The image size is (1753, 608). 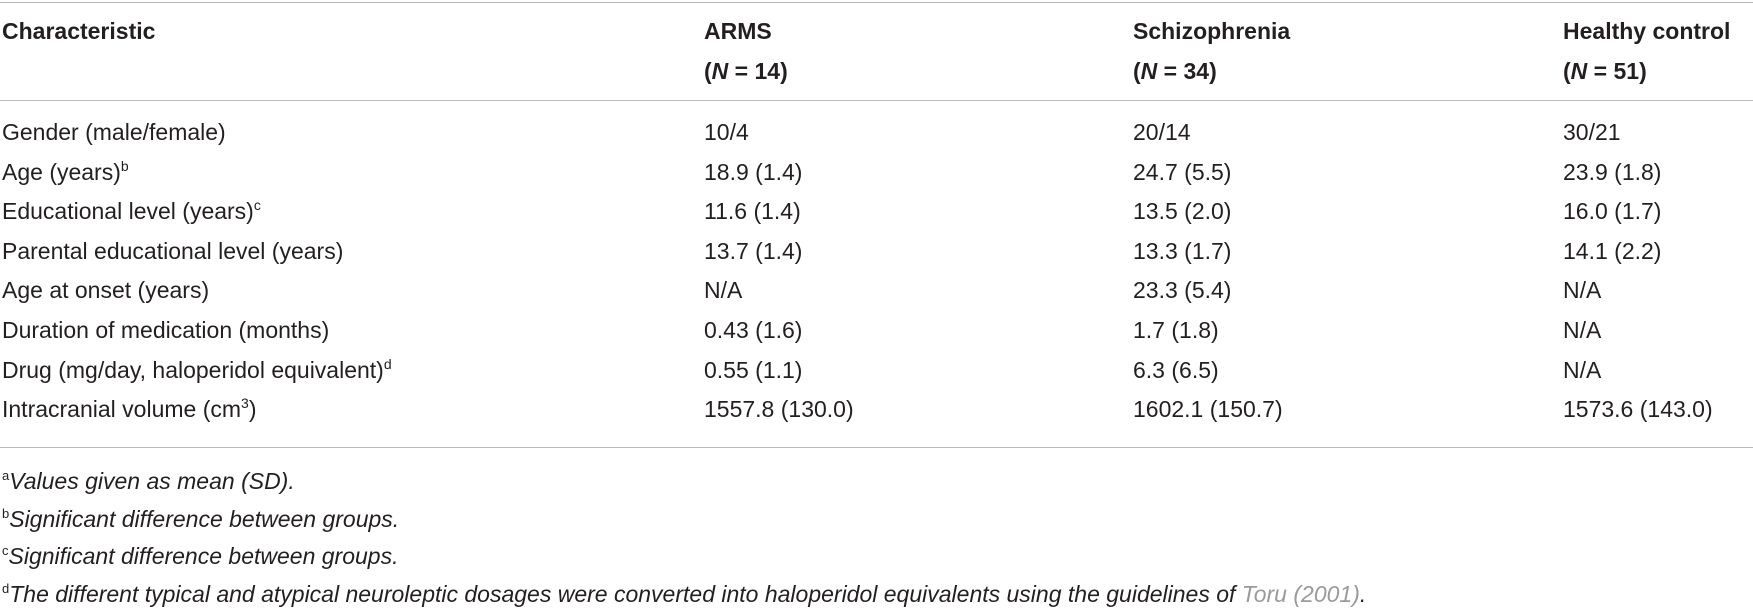 I want to click on cell: 10/4, so click(x=726, y=132).